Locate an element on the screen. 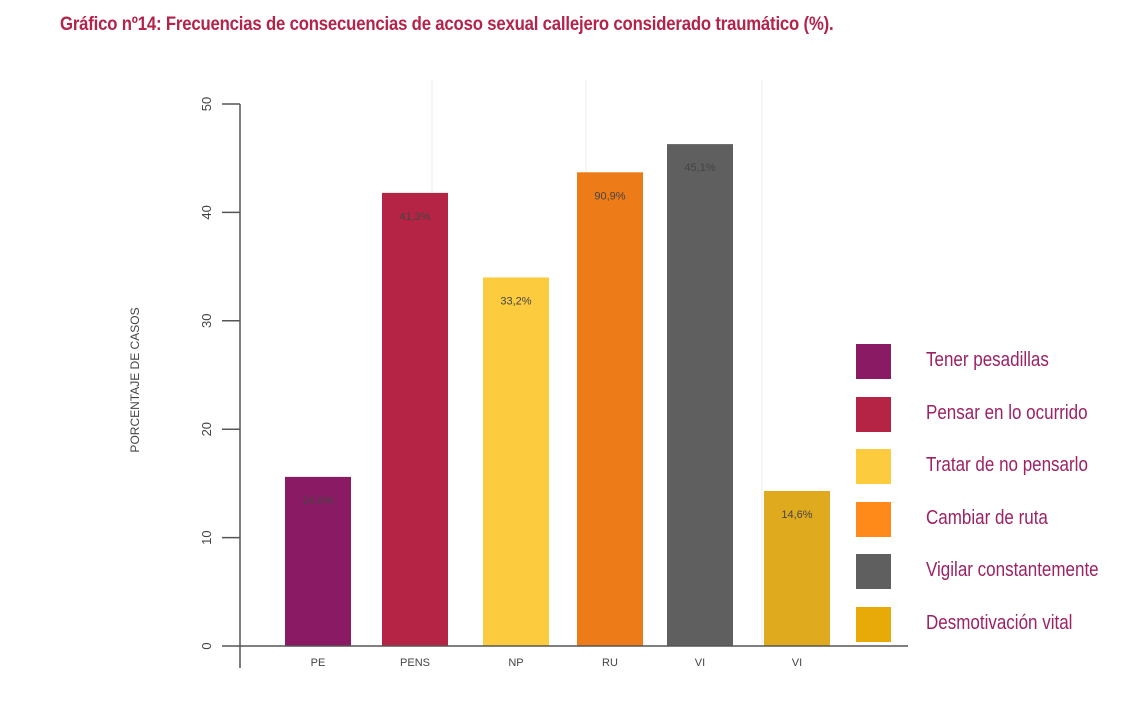 The image size is (1140, 717). legend-label: Desmotivación vital is located at coordinates (999, 622).